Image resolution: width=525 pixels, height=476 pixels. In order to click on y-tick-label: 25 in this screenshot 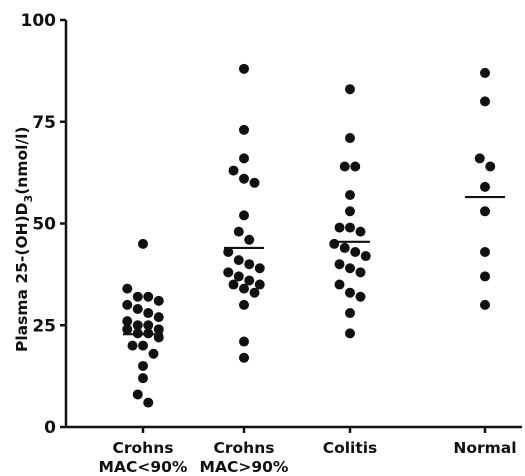, I will do `click(44, 326)`.